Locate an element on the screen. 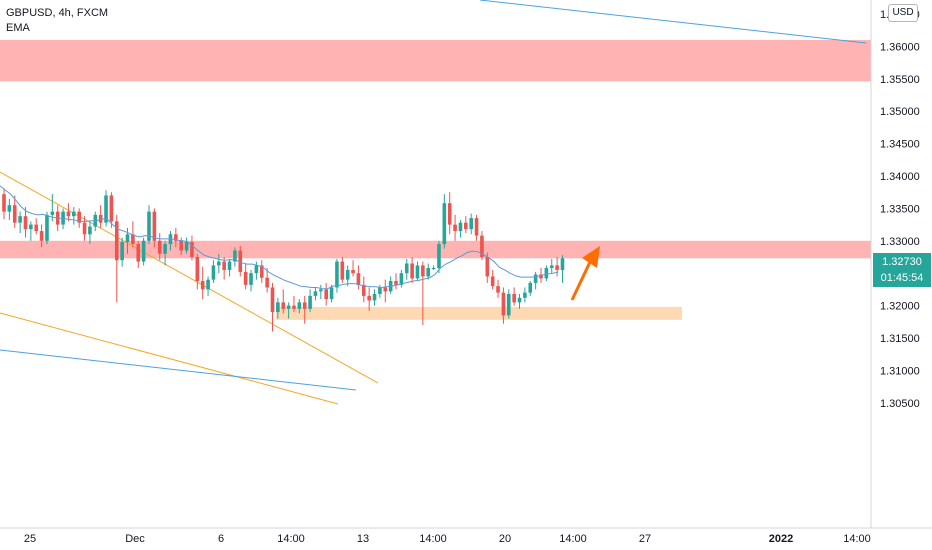  price-tick-label: 1.35500 is located at coordinates (900, 80).